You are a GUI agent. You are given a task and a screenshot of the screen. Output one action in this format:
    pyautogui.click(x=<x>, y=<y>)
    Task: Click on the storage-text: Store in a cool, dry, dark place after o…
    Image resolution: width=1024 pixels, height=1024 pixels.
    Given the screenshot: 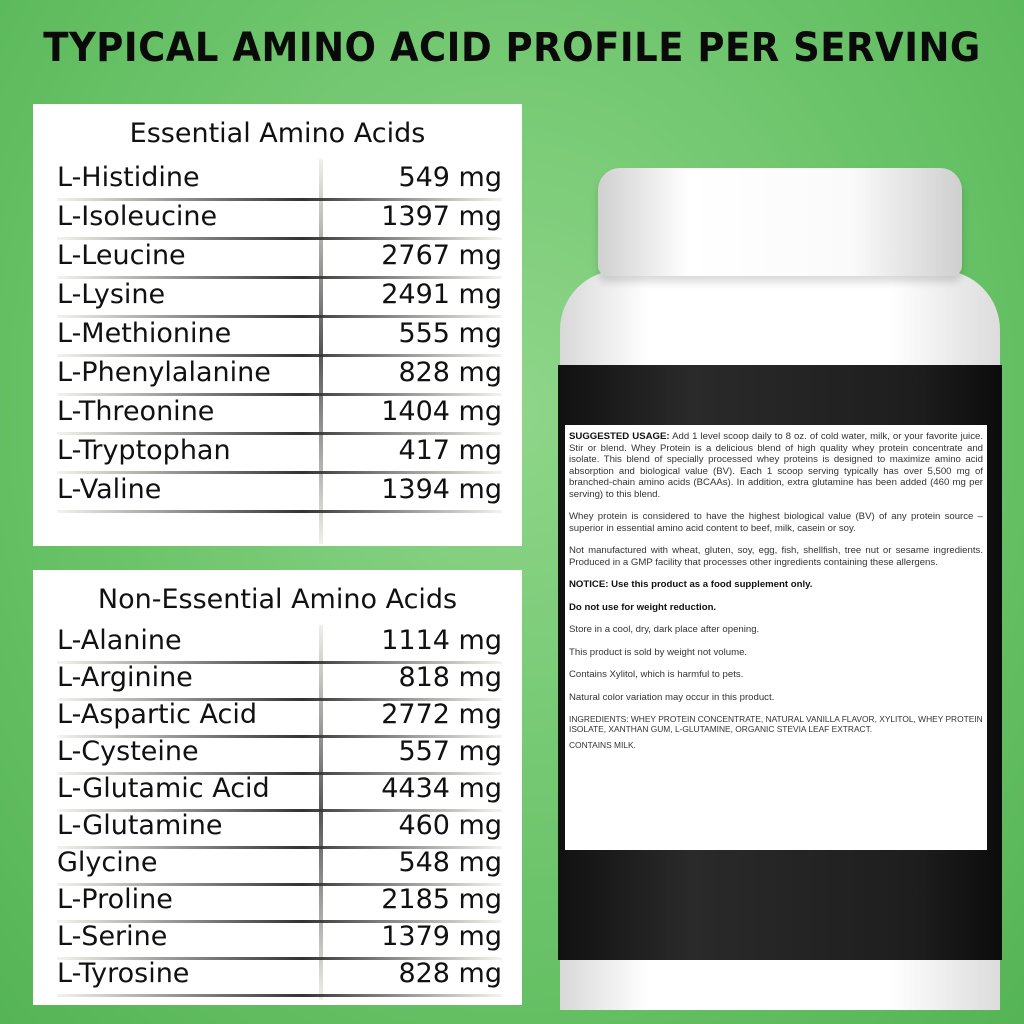 What is the action you would take?
    pyautogui.click(x=664, y=629)
    